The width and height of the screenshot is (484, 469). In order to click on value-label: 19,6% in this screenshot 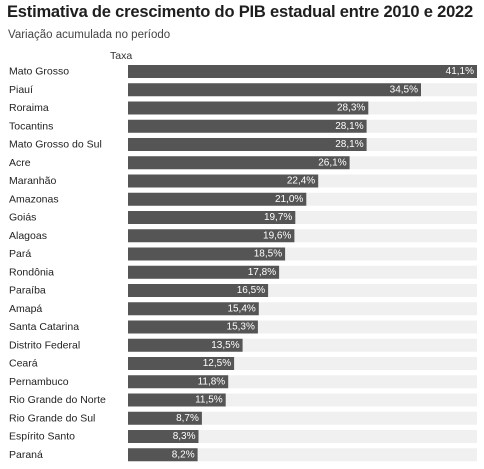, I will do `click(277, 235)`.